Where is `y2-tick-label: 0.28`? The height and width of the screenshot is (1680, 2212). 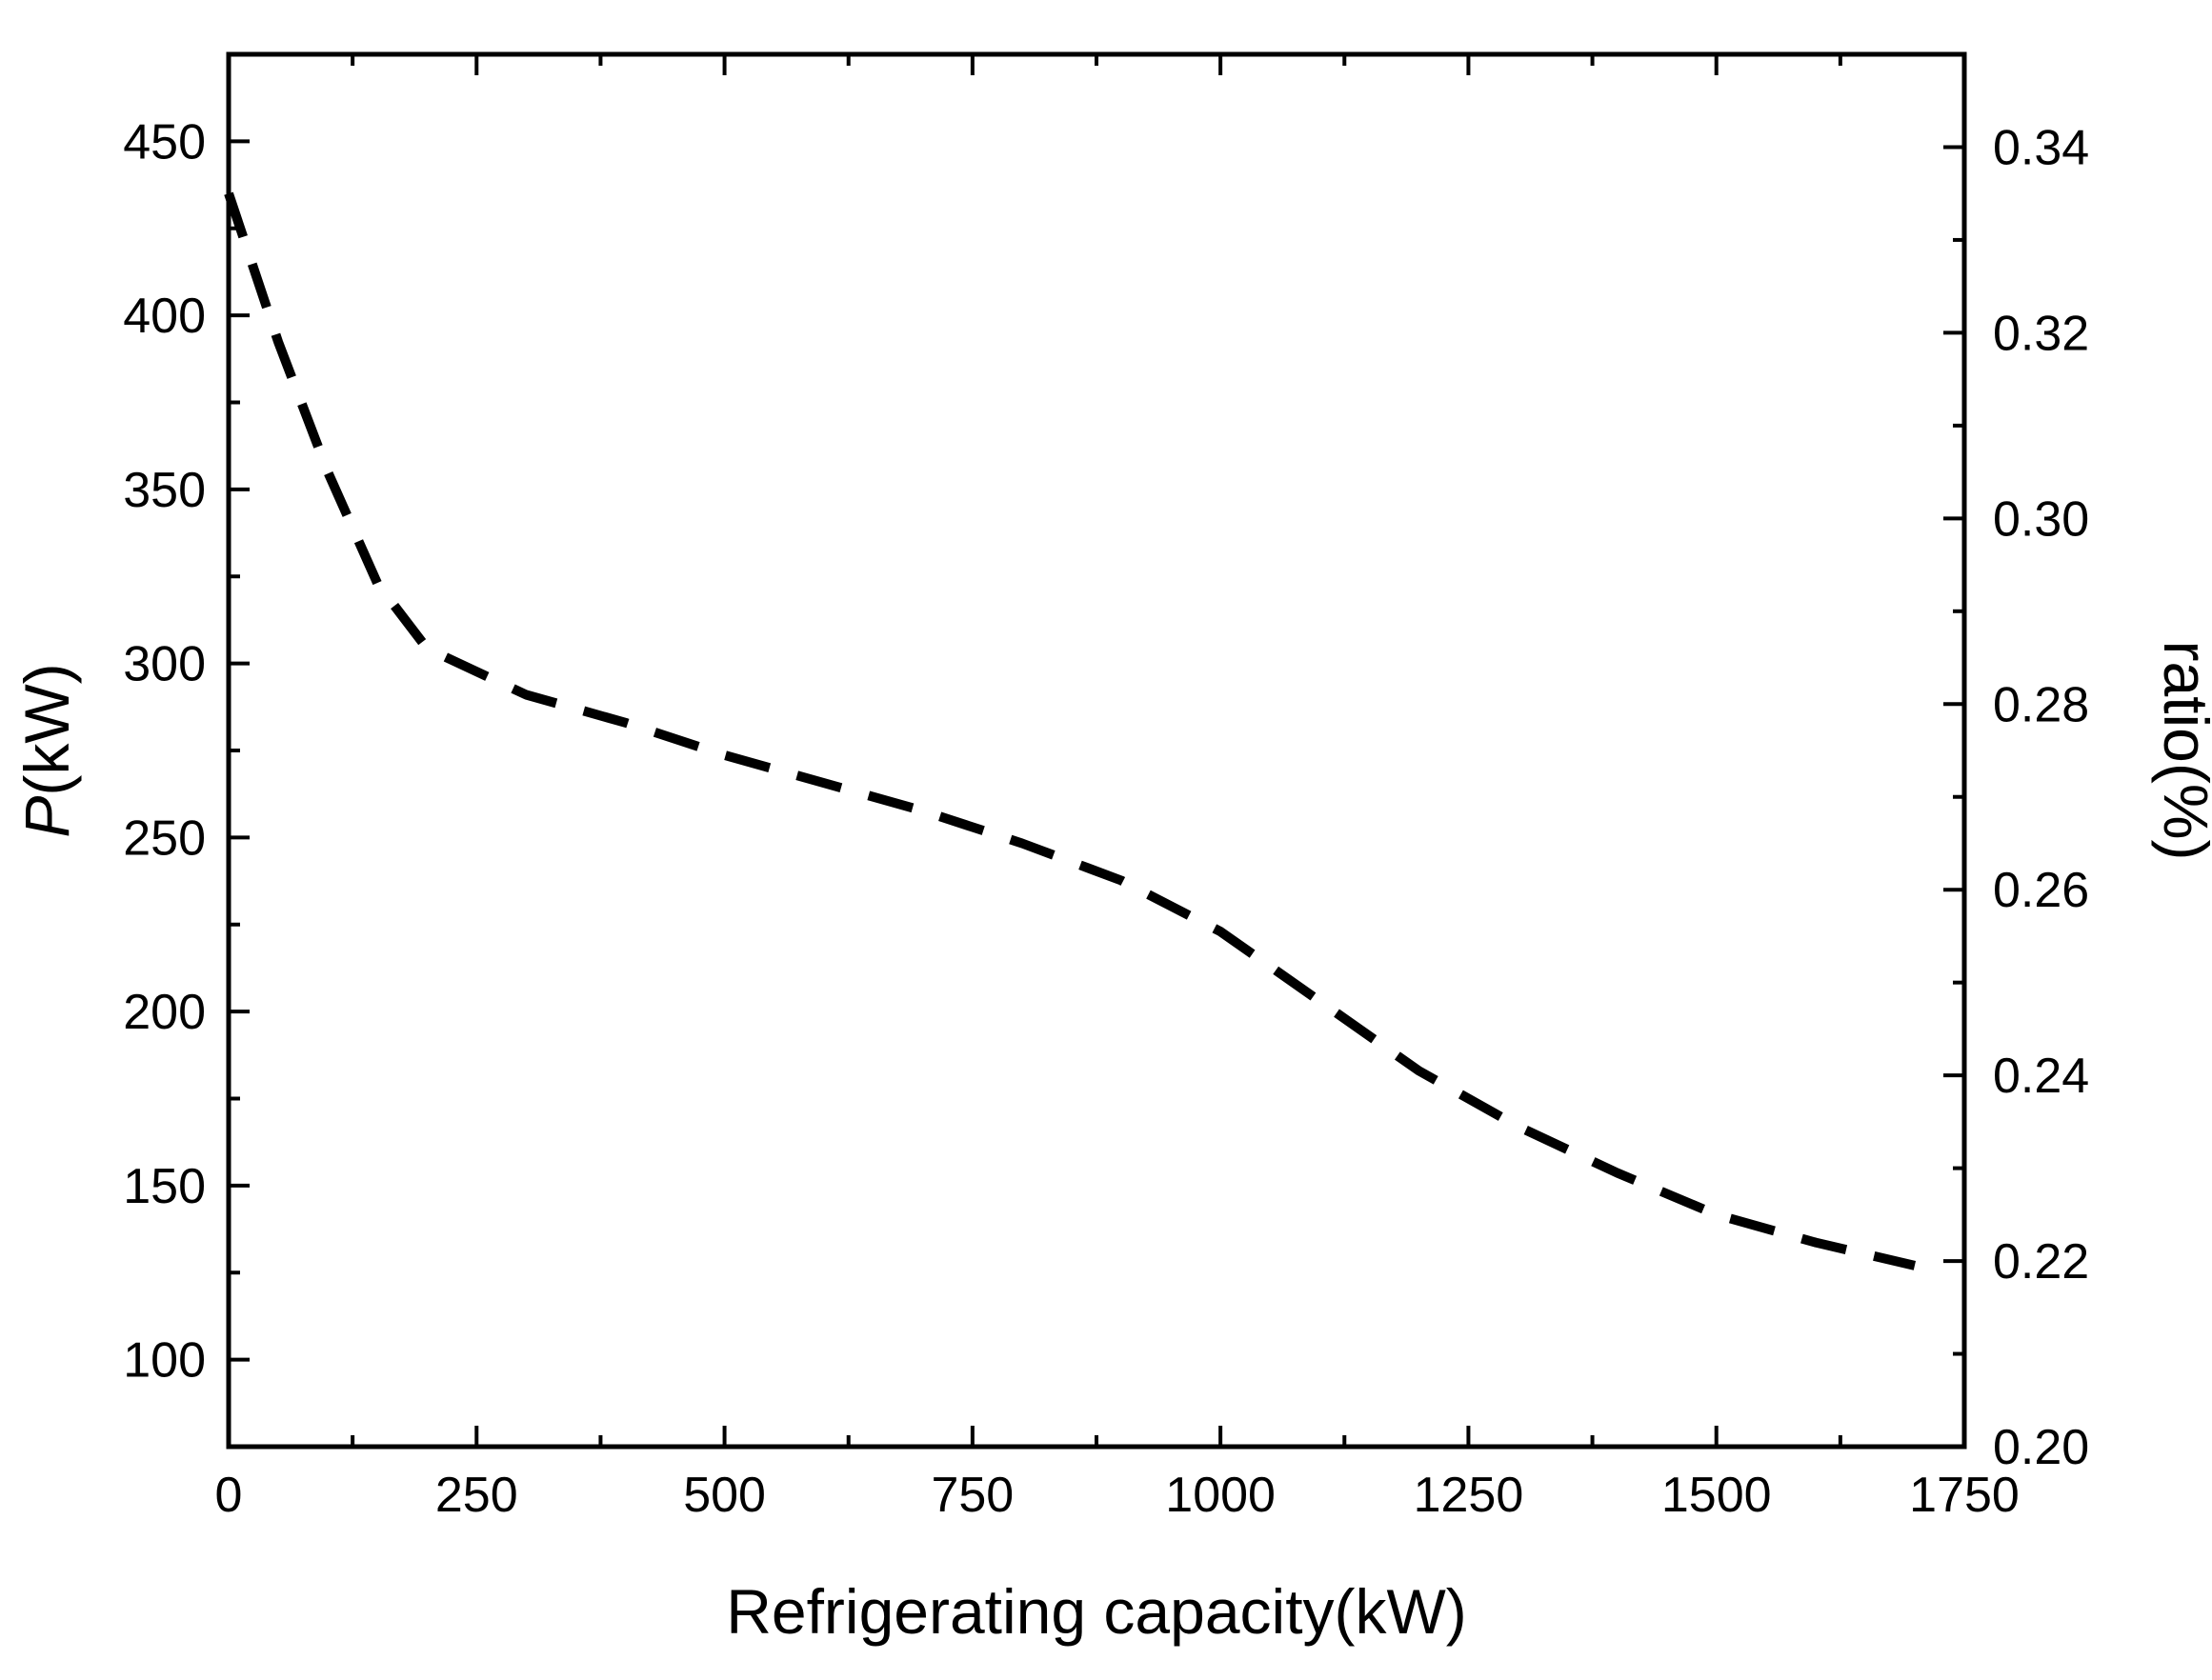 y2-tick-label: 0.28 is located at coordinates (2041, 704).